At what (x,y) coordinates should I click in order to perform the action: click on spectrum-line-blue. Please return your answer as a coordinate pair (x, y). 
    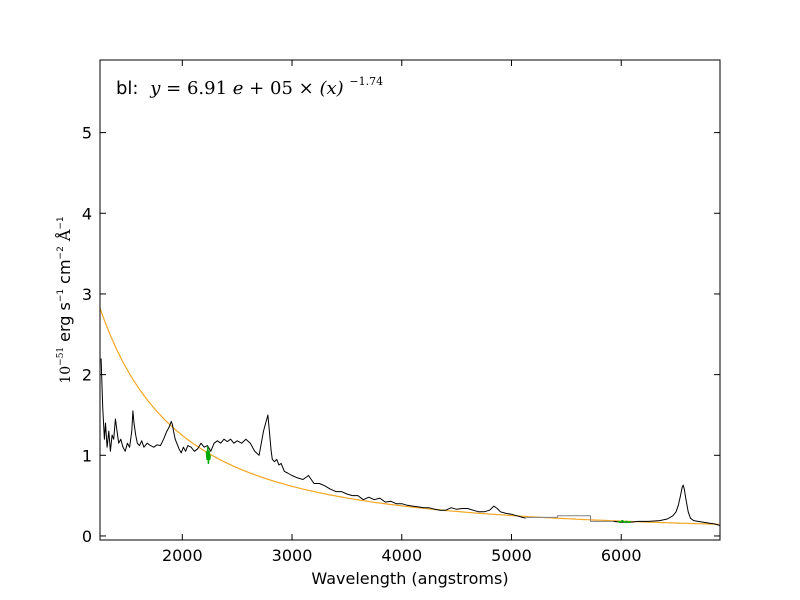
    Looking at the image, I should click on (313, 438).